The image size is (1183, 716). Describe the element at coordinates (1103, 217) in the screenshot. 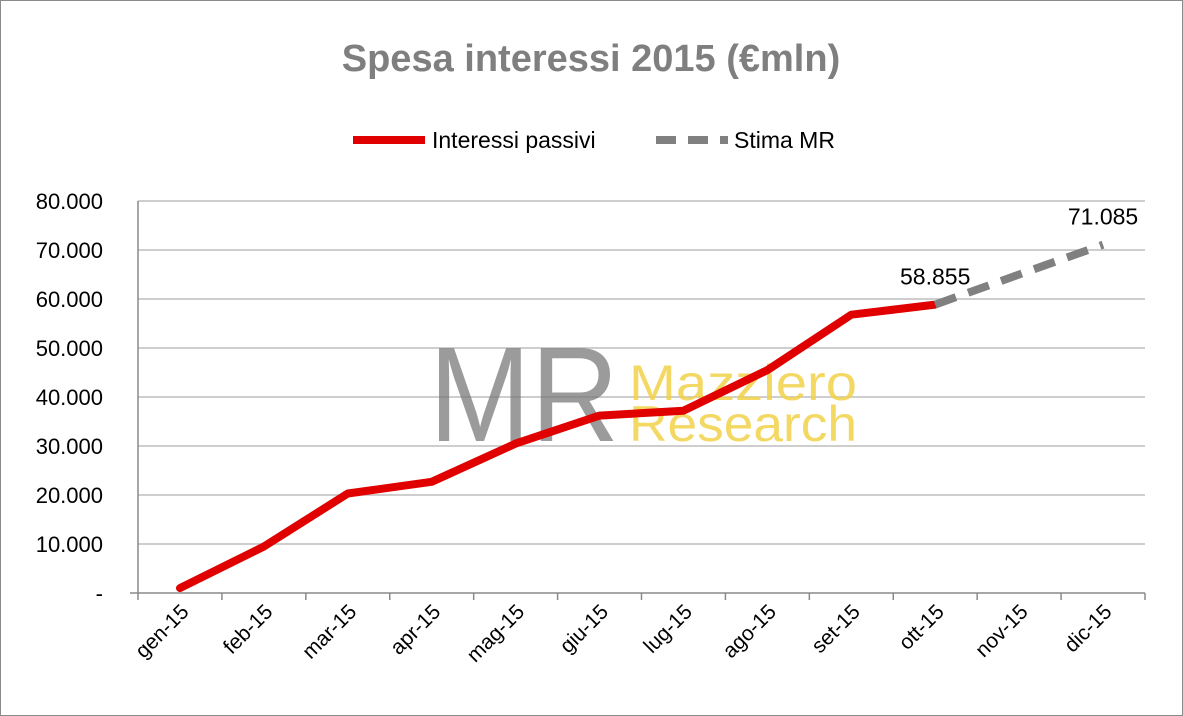

I see `data-label: 71.085` at that location.